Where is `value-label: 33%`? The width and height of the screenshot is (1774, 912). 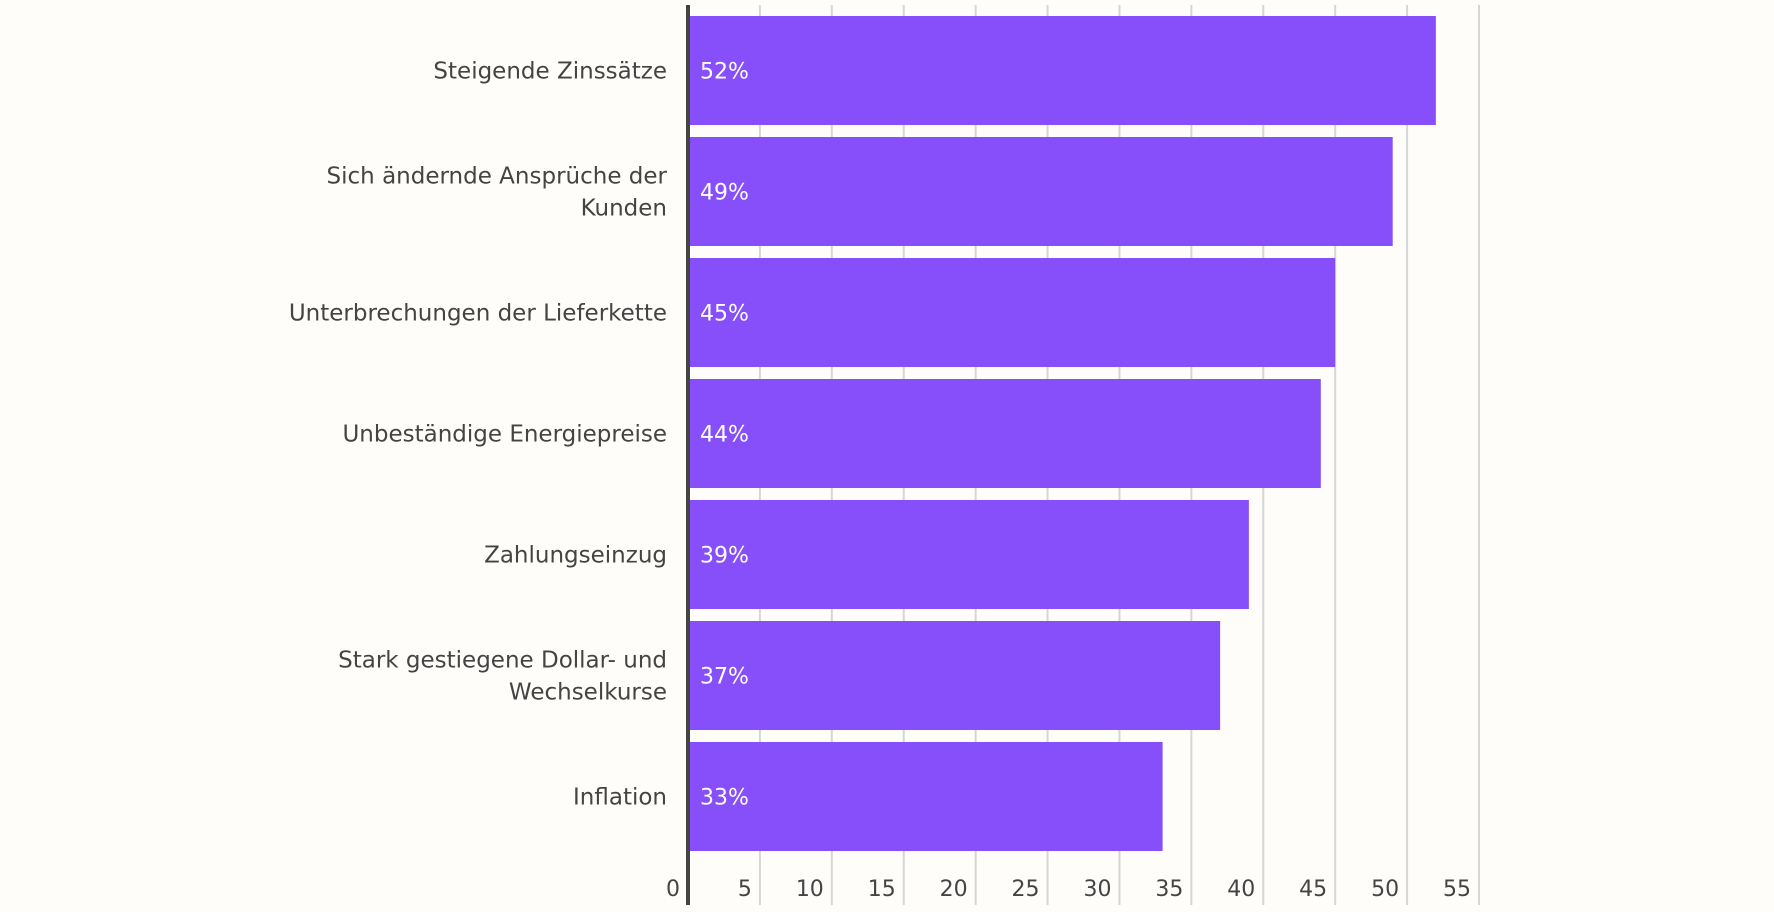 value-label: 33% is located at coordinates (724, 798).